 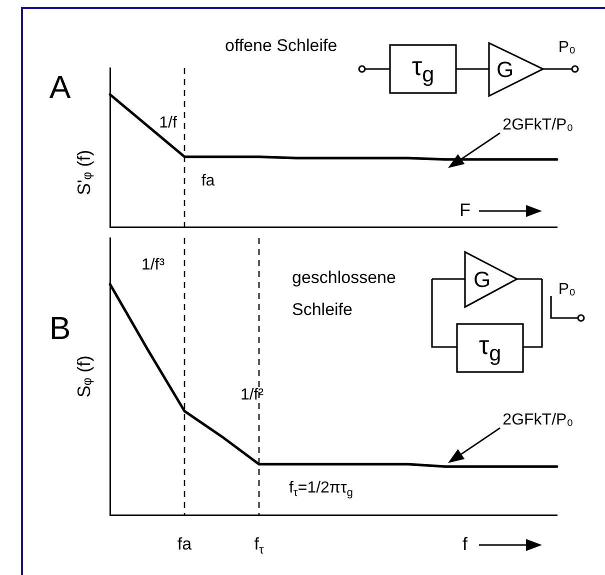 What do you see at coordinates (469, 68) in the screenshot?
I see `circuit-diagram: τ$_{g}$ G P₀` at bounding box center [469, 68].